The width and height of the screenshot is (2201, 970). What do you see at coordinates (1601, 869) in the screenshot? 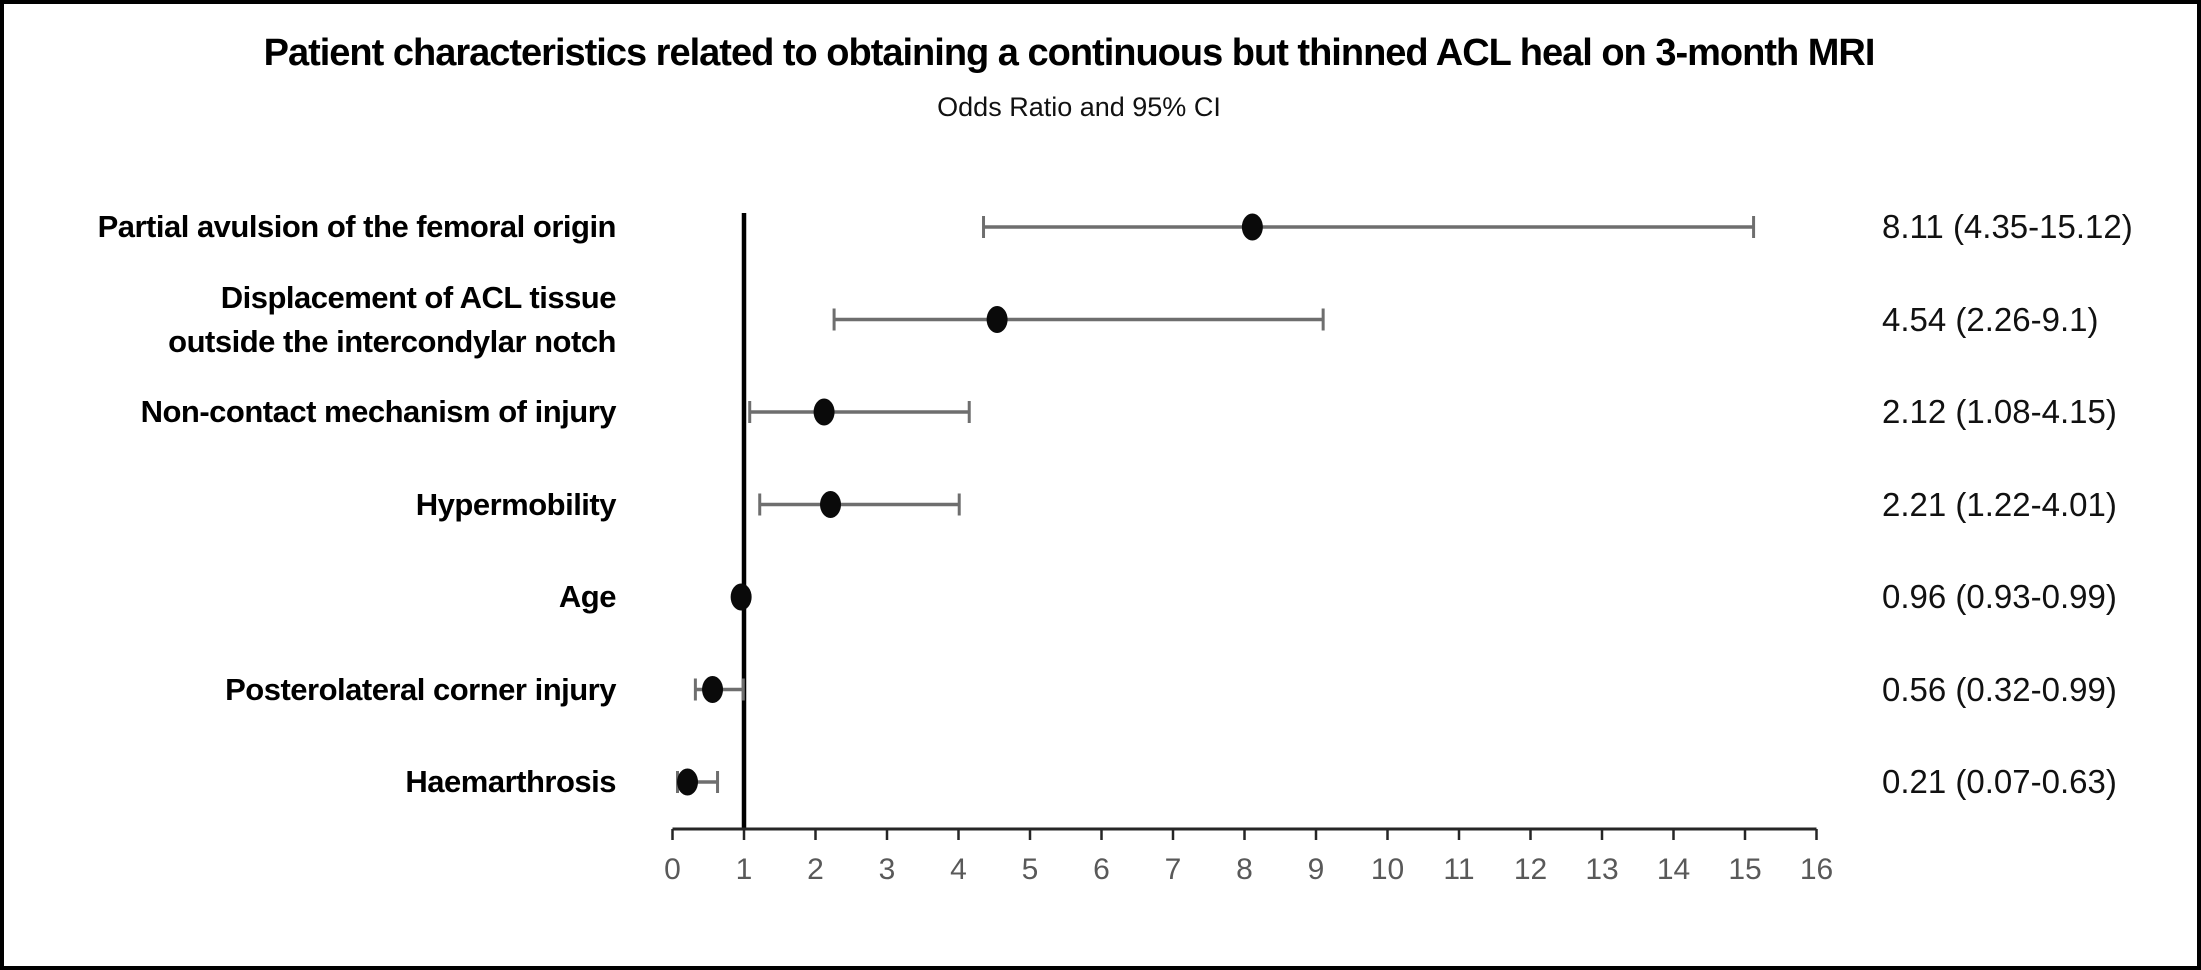
I see `axis-tick-label: 13` at bounding box center [1601, 869].